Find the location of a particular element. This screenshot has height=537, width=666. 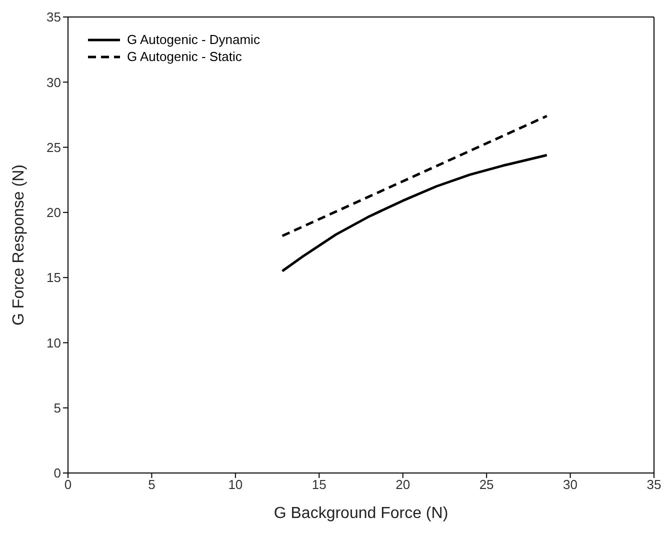

x-tick-label: 0 is located at coordinates (68, 484).